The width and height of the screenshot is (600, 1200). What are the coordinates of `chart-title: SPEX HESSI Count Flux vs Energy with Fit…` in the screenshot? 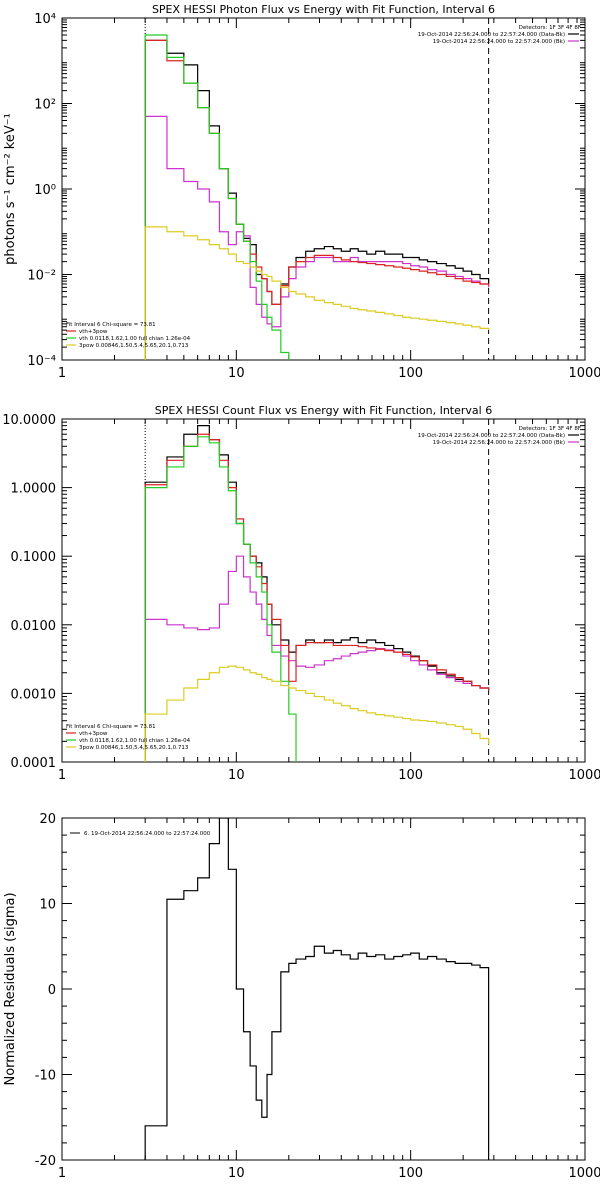 It's located at (323, 410).